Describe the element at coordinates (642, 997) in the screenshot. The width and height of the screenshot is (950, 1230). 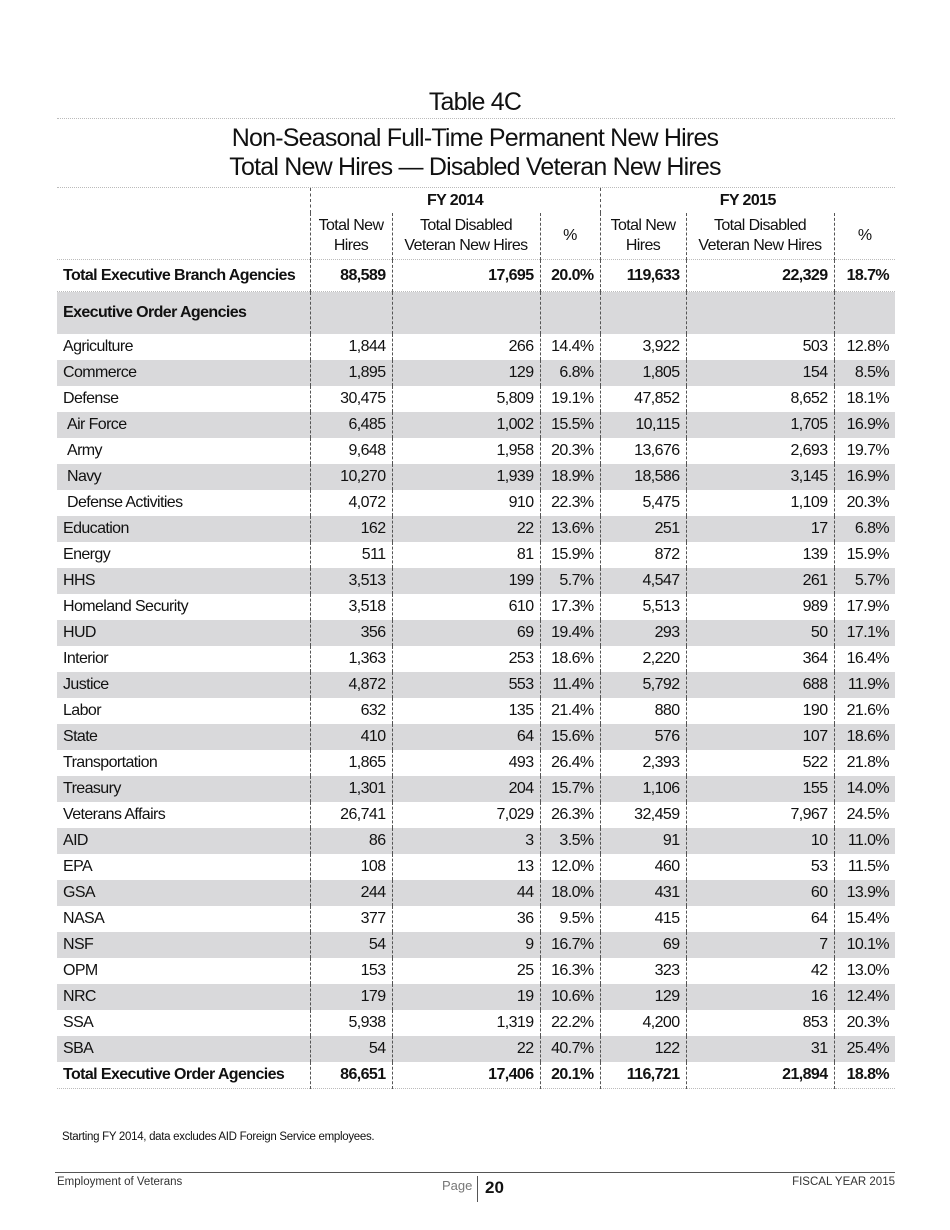
I see `cell-value: 129` at that location.